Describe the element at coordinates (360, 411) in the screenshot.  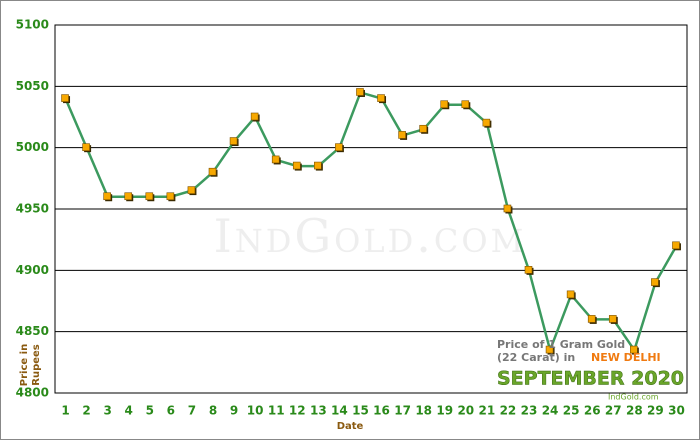
I see `x-tick-label: 15` at that location.